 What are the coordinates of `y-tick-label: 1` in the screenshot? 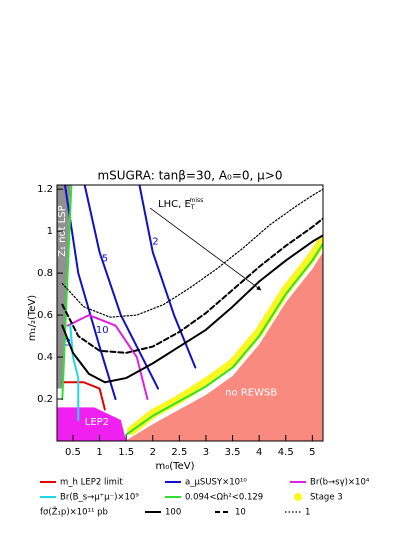 It's located at (50, 231).